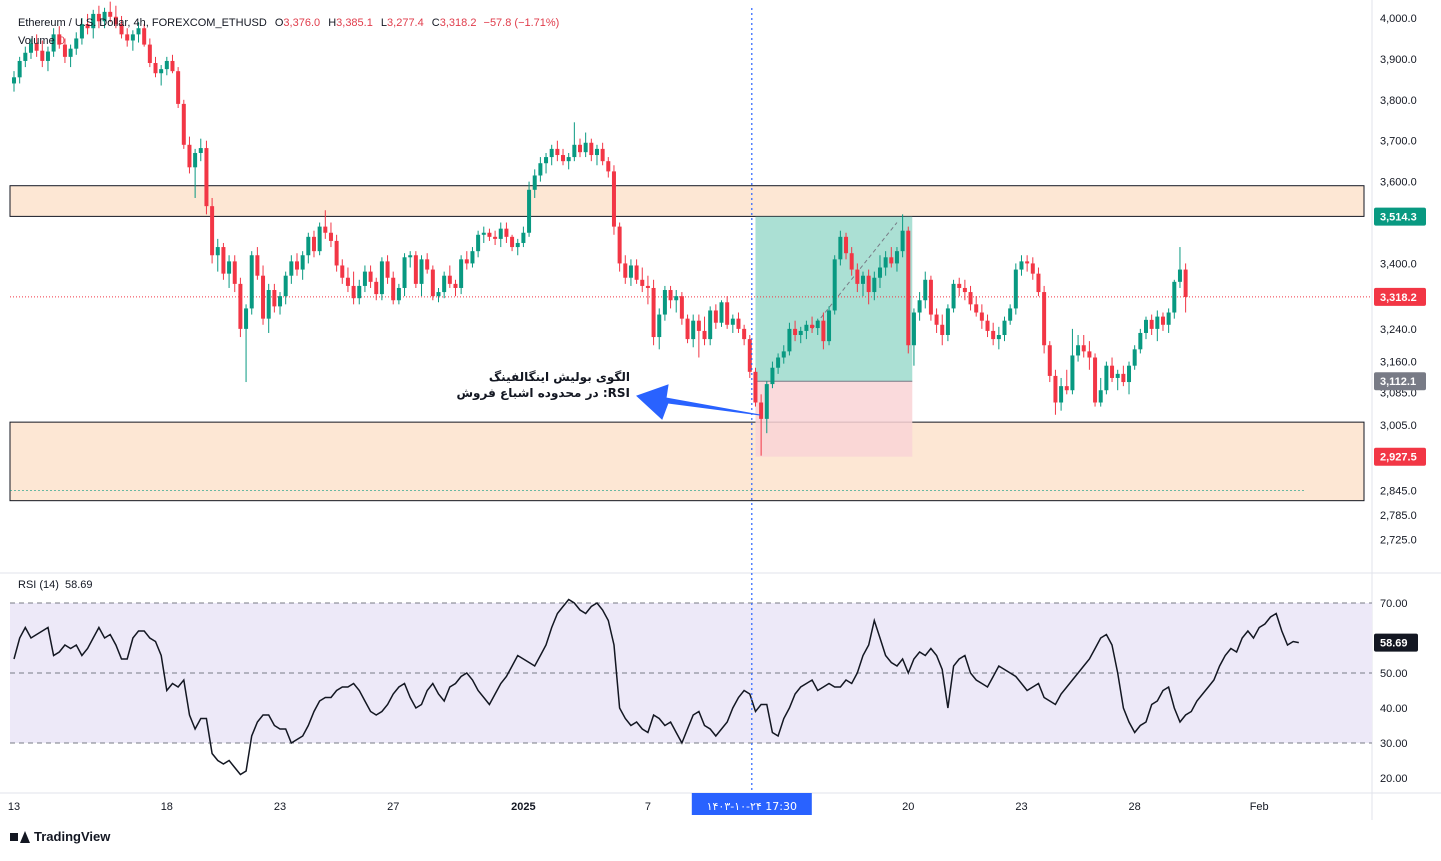  I want to click on price-tick-label: 3,700.0, so click(1398, 142).